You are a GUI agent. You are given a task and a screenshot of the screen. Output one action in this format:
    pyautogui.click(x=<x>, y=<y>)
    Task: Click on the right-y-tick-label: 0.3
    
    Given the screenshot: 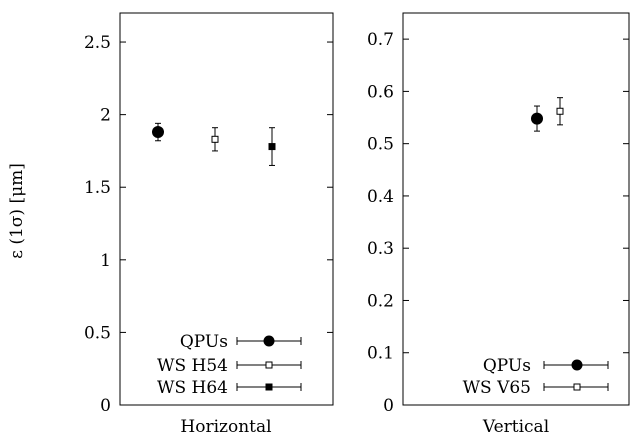 What is the action you would take?
    pyautogui.click(x=380, y=249)
    